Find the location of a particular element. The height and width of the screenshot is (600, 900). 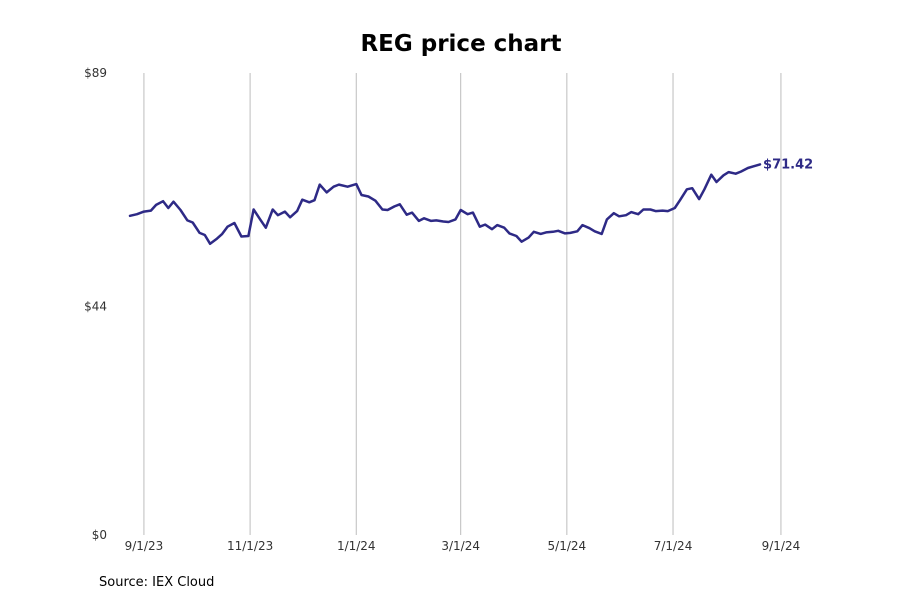

y-tick-label: $89 is located at coordinates (95, 73).